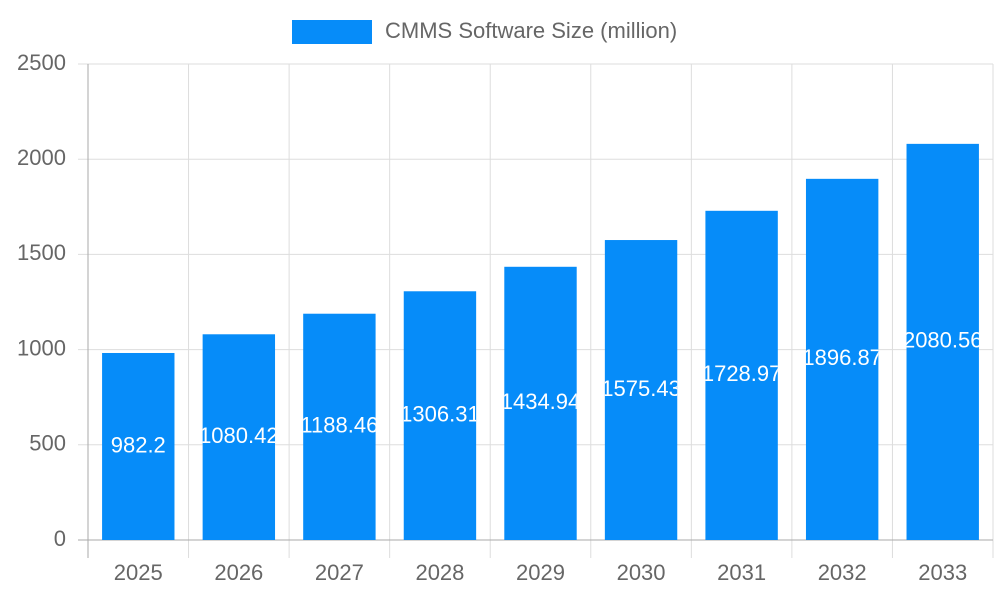  I want to click on value-label: 1575.43, so click(641, 388).